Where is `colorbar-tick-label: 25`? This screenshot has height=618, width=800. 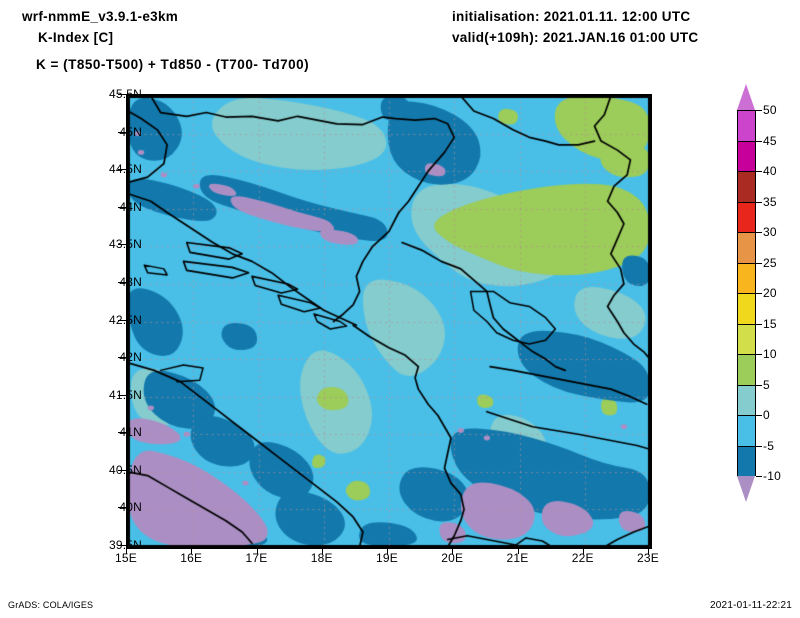 colorbar-tick-label: 25 is located at coordinates (770, 262).